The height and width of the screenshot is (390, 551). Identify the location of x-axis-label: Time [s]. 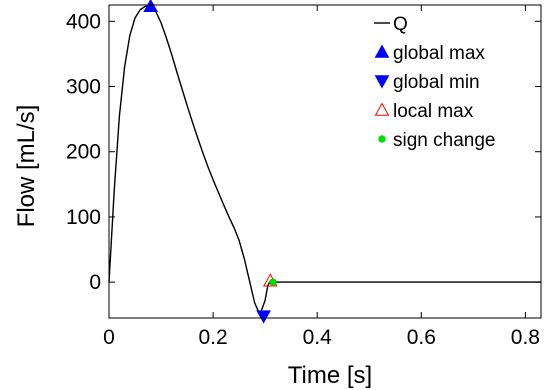
(330, 375).